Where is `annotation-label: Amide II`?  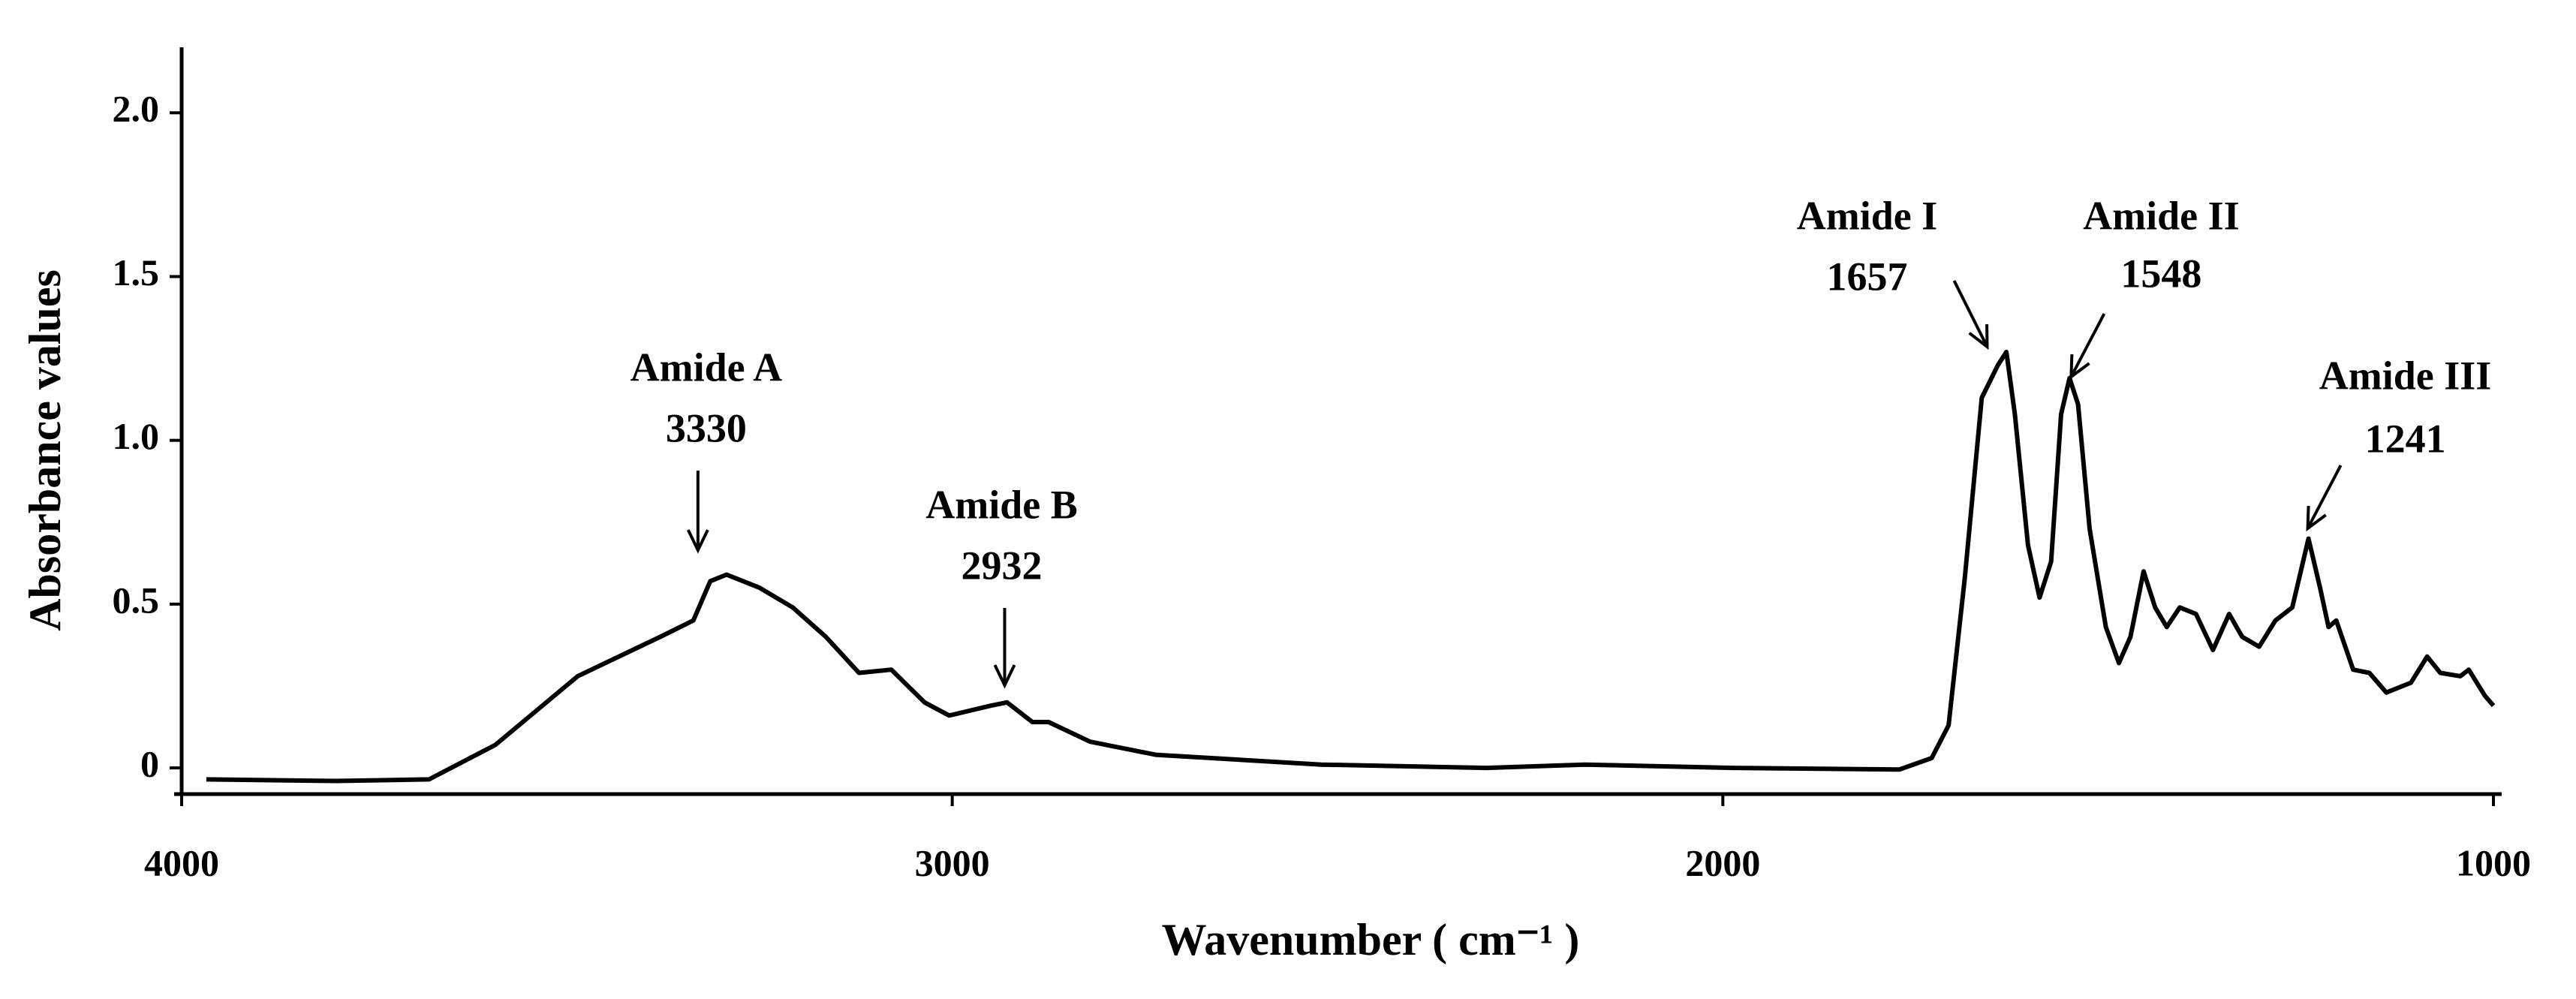 annotation-label: Amide II is located at coordinates (2161, 215).